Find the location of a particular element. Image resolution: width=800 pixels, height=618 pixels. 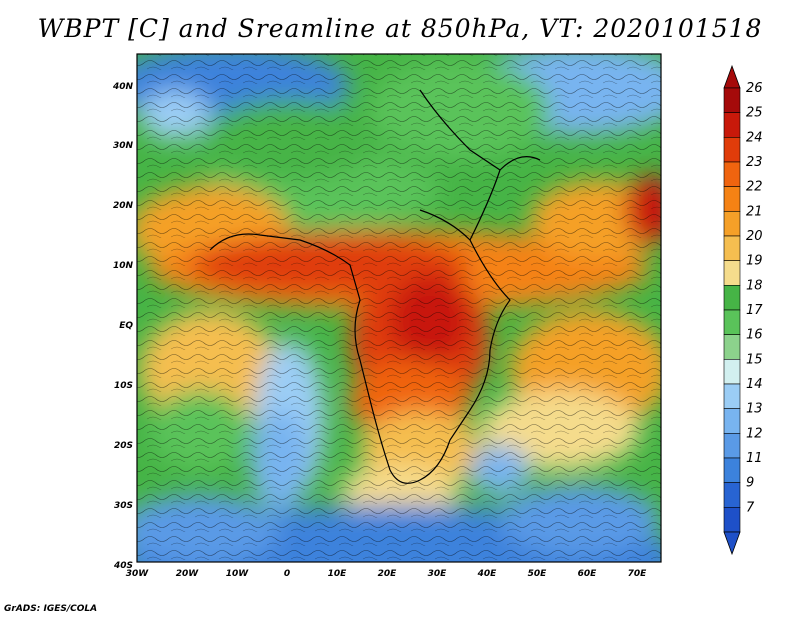

colorbar-label: 12 is located at coordinates (754, 433).